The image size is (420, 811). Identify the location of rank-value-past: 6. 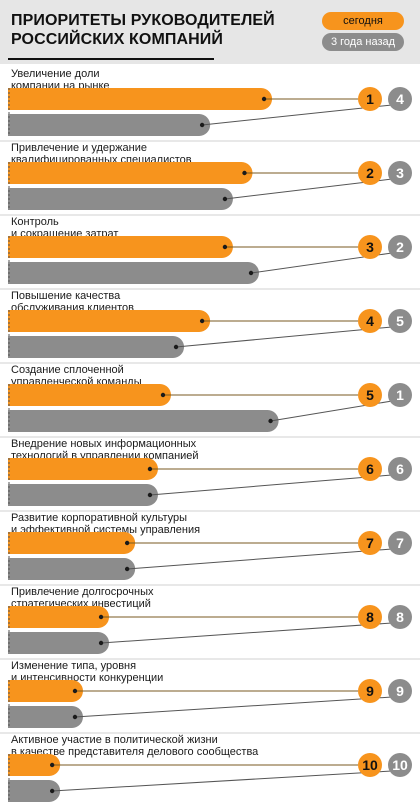
(400, 469).